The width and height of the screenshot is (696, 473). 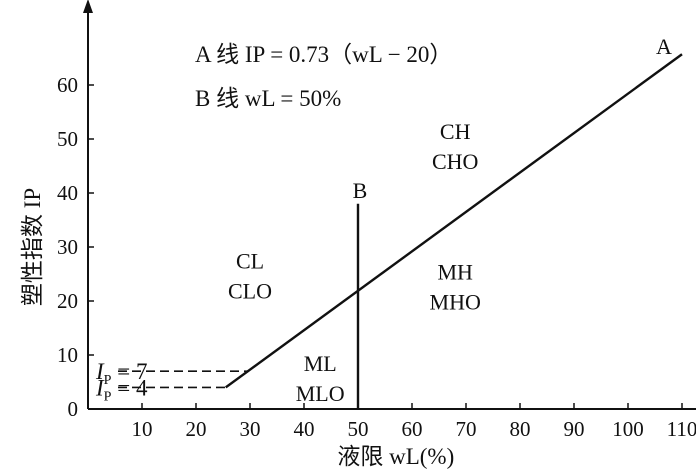 What do you see at coordinates (67, 85) in the screenshot?
I see `y-tick-label: 60` at bounding box center [67, 85].